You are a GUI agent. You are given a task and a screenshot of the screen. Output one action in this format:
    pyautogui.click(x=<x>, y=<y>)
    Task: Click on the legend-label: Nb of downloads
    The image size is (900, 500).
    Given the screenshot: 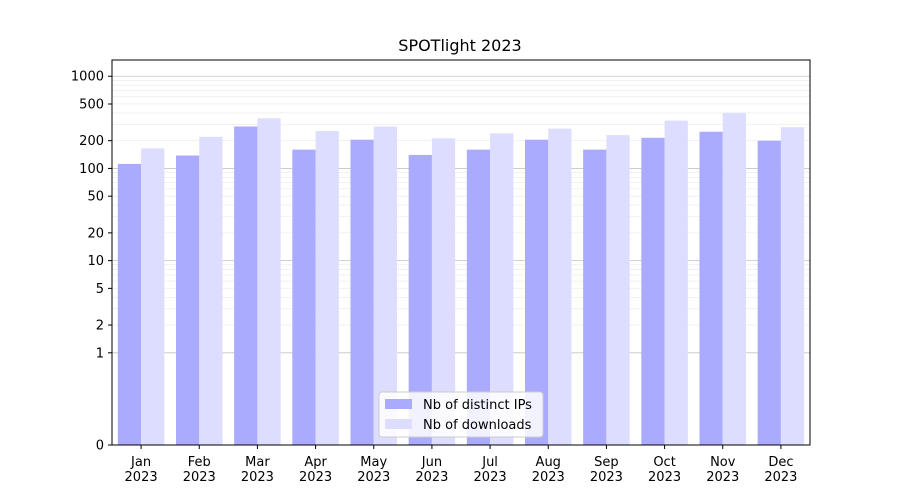 What is the action you would take?
    pyautogui.click(x=477, y=425)
    